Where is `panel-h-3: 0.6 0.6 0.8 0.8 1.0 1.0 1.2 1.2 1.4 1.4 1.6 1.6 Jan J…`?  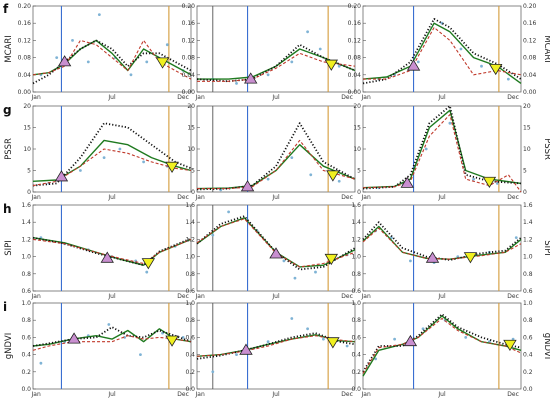 panel-h-3: 0.6 0.6 0.8 0.8 1.0 1.0 1.2 1.2 1.4 1.4 1.6 1.6 Jan J… is located at coordinates (450, 251).